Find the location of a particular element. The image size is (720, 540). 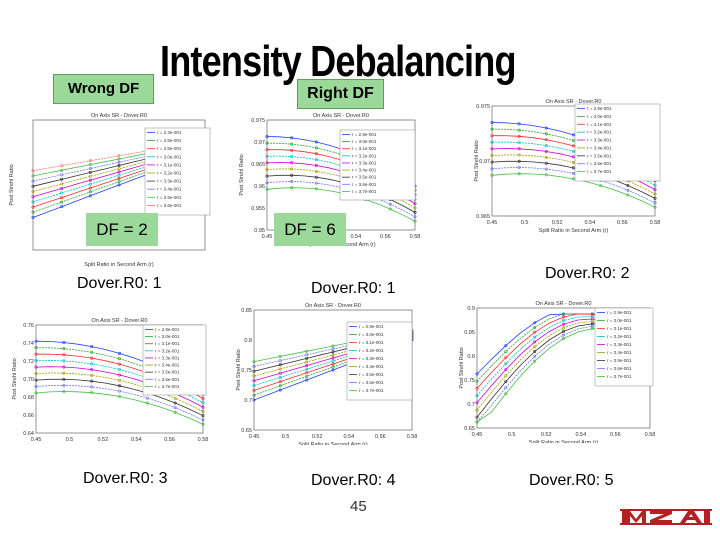

legend-entry: r = 3.2e-001 is located at coordinates (167, 350).